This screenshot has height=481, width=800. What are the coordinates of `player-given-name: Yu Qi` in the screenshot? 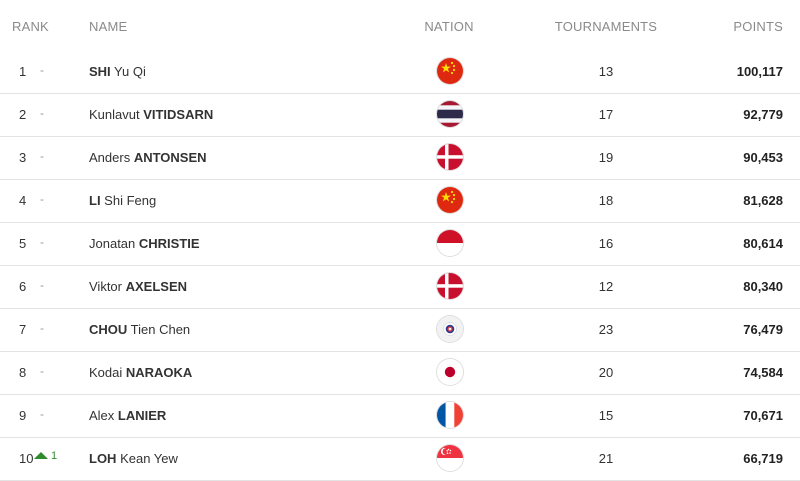 It's located at (128, 71).